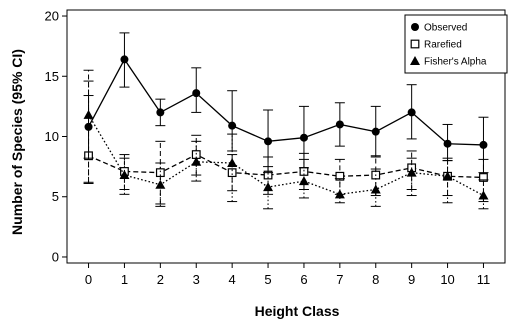 This screenshot has height=322, width=515. I want to click on x-tick-label: 8, so click(375, 279).